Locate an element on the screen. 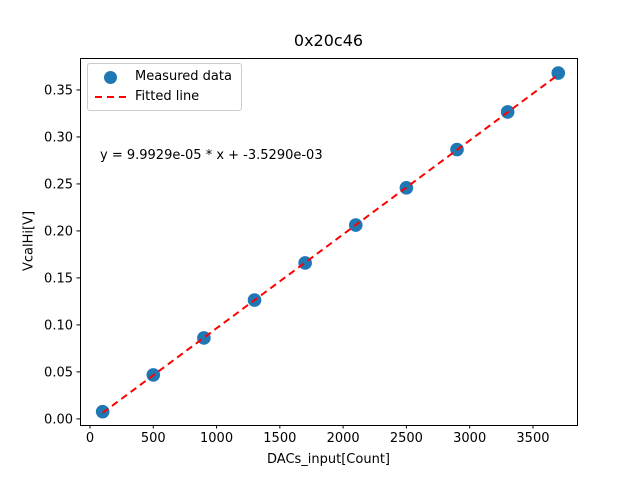 The height and width of the screenshot is (480, 640). x-axis-tick-label: 1000 is located at coordinates (216, 438).